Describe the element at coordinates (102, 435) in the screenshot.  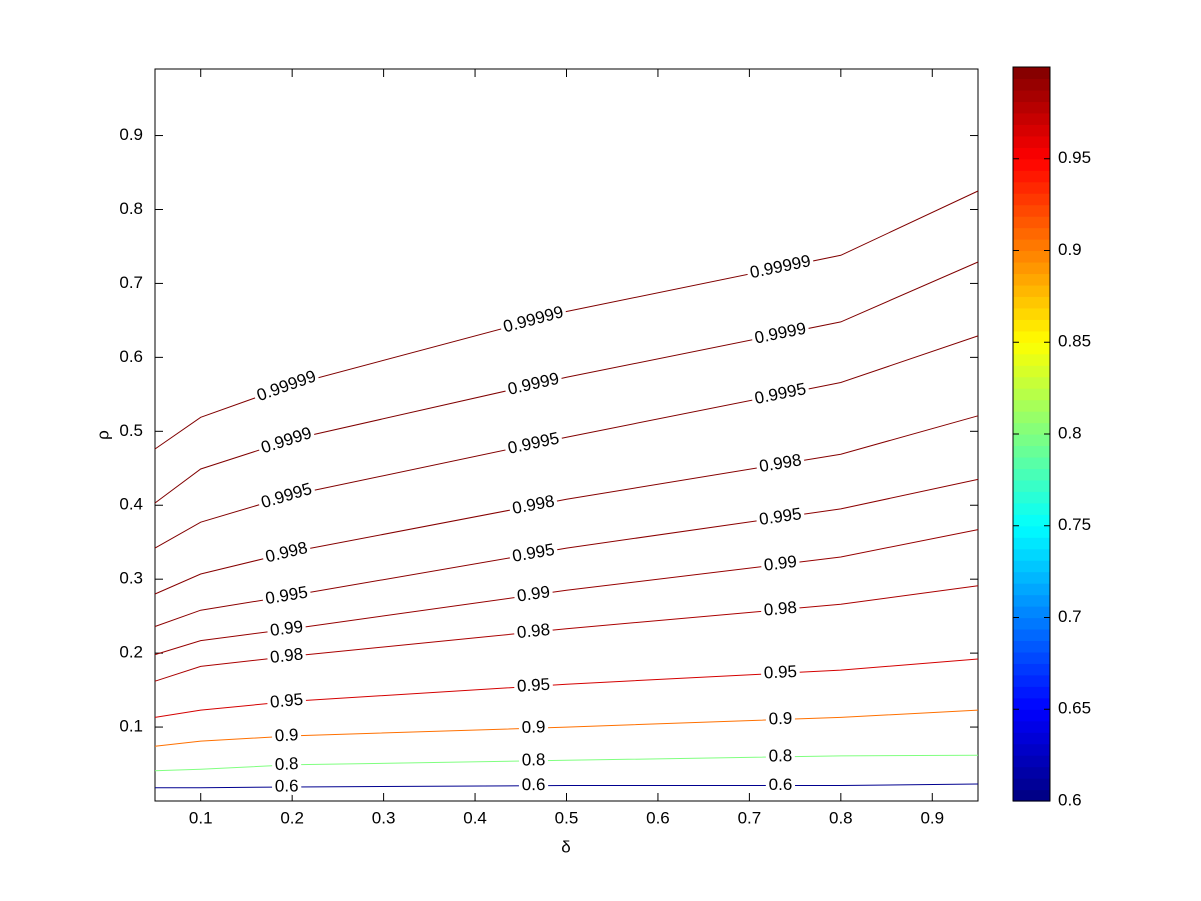
I see `y-axis-label: ρ` at that location.